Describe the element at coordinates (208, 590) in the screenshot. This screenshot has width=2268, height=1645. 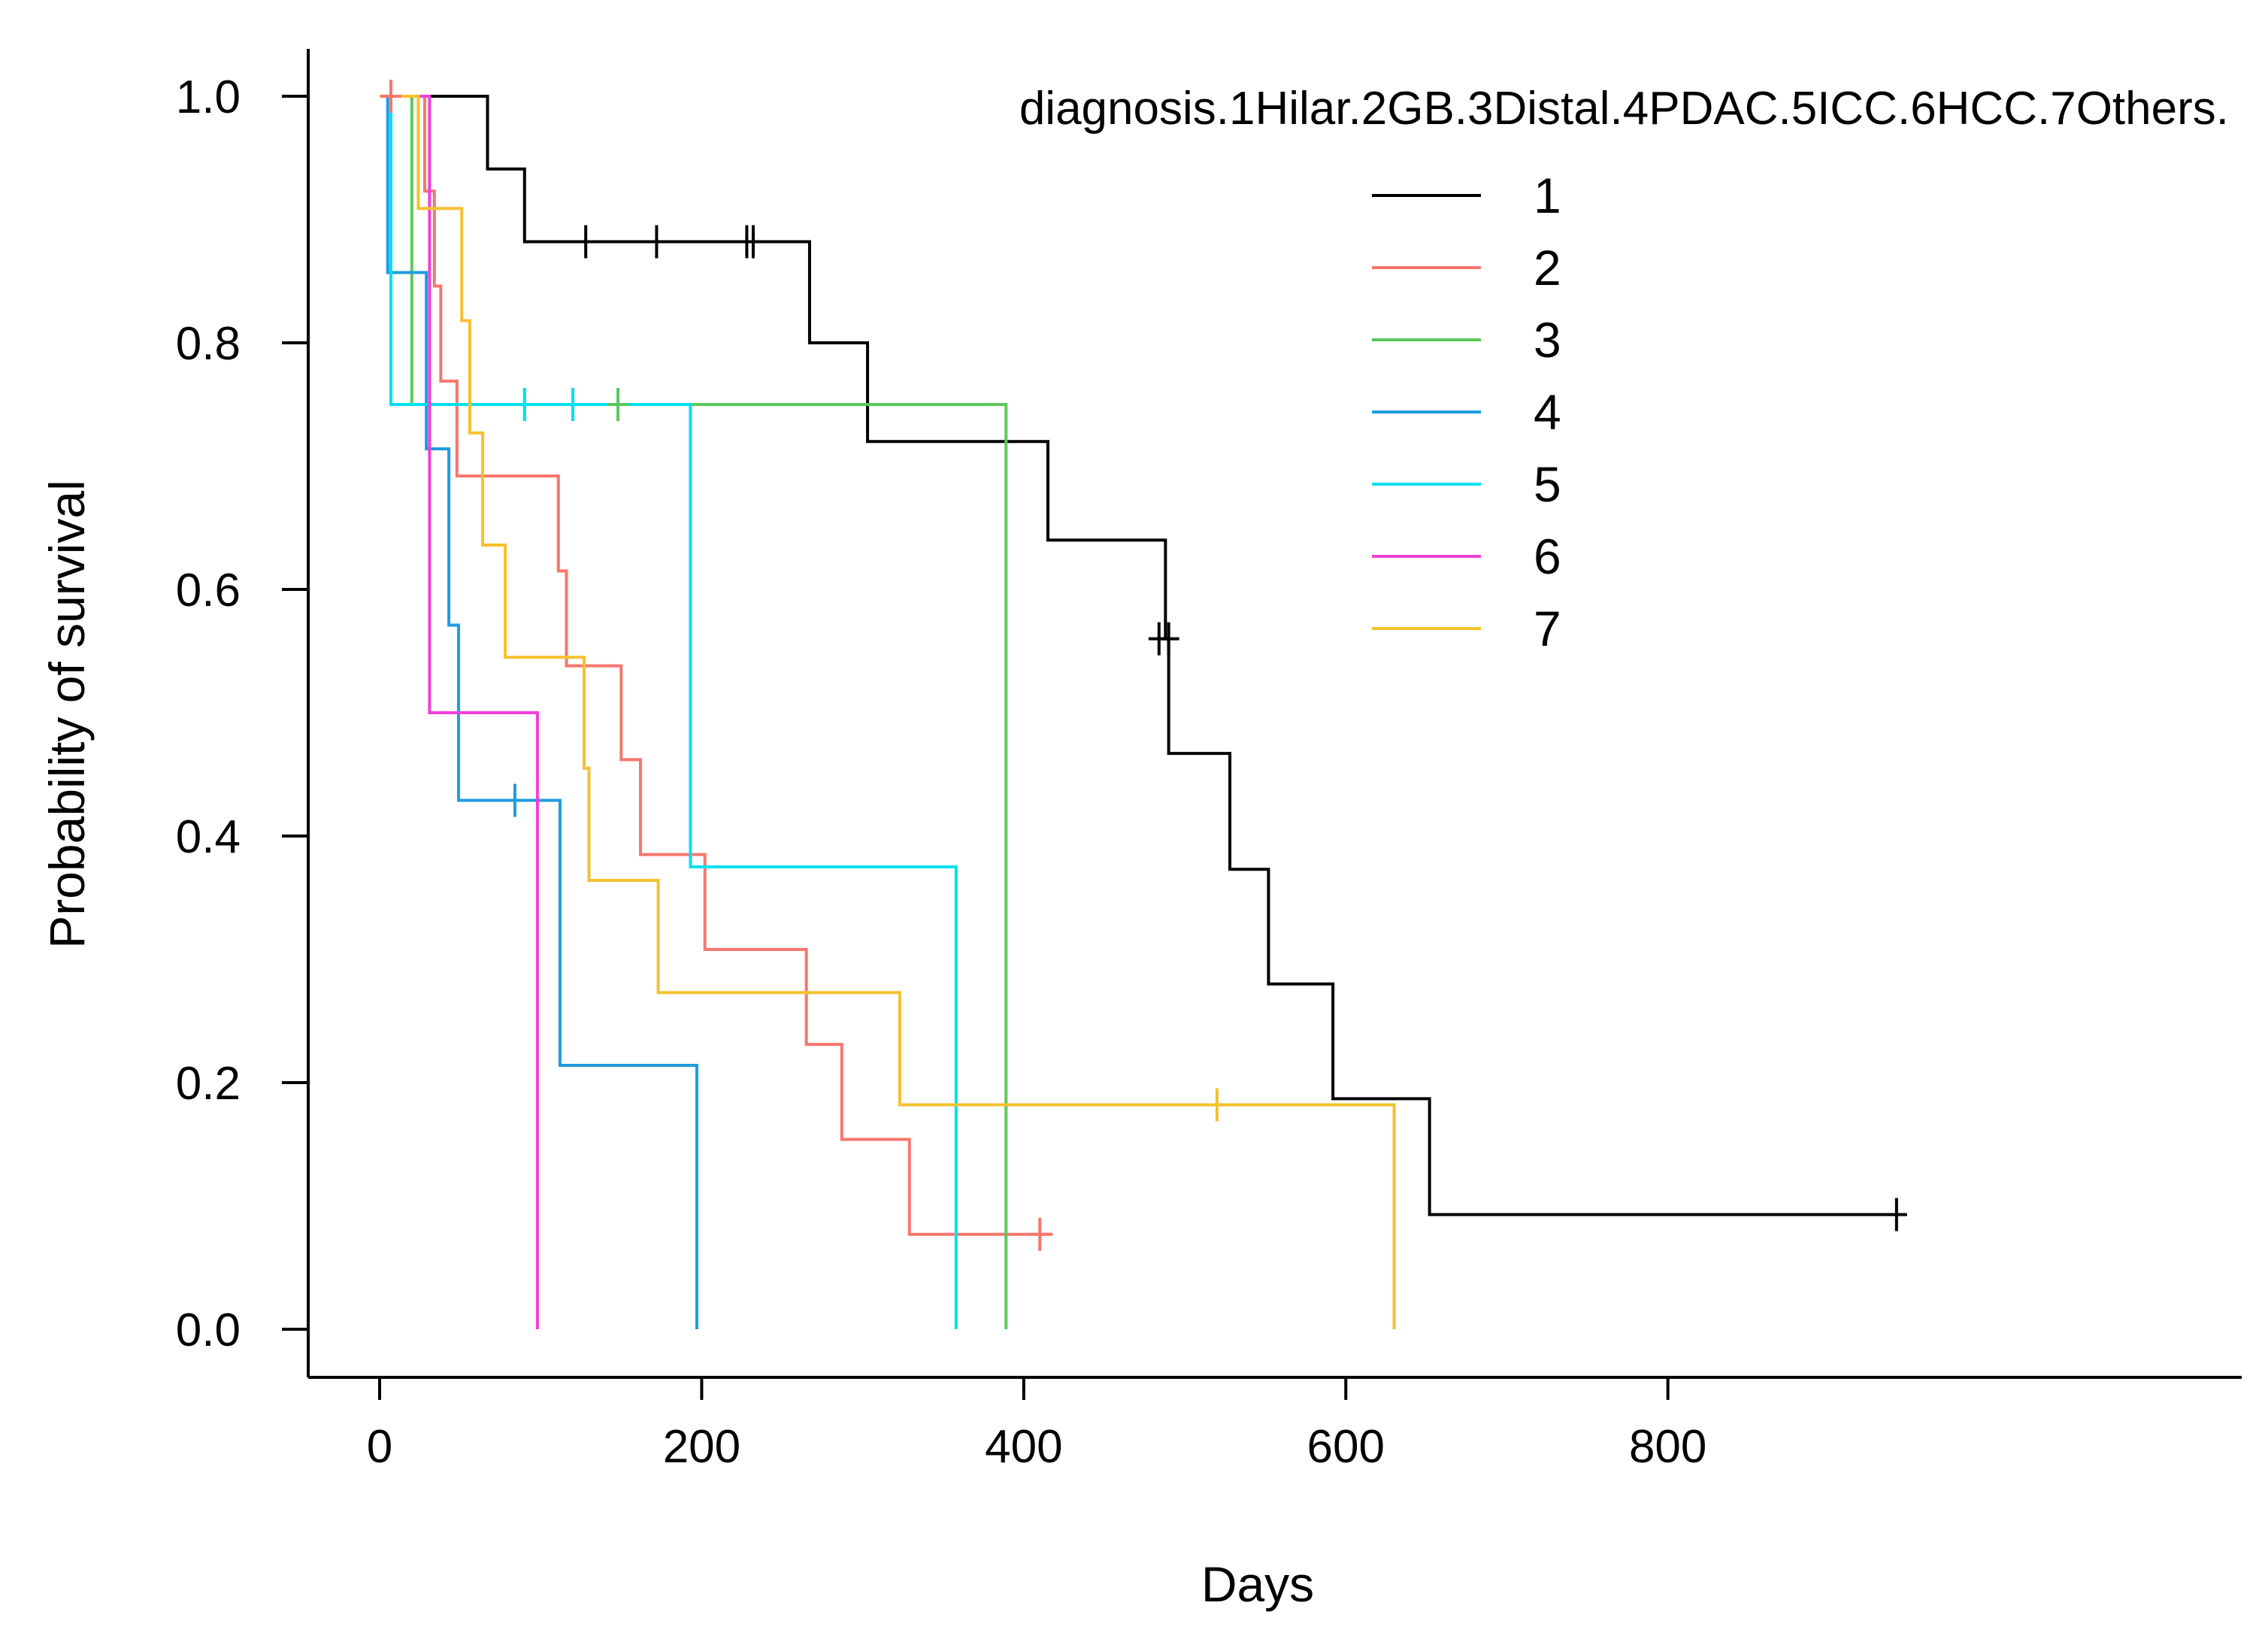
I see `y-tick-label: 0.6` at that location.